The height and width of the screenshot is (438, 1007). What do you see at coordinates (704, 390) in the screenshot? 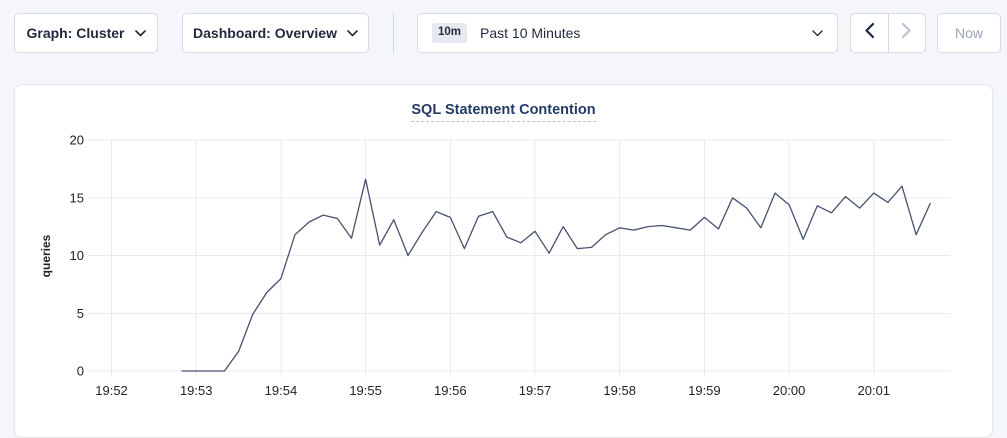
I see `x-tick-label: 19:59` at bounding box center [704, 390].